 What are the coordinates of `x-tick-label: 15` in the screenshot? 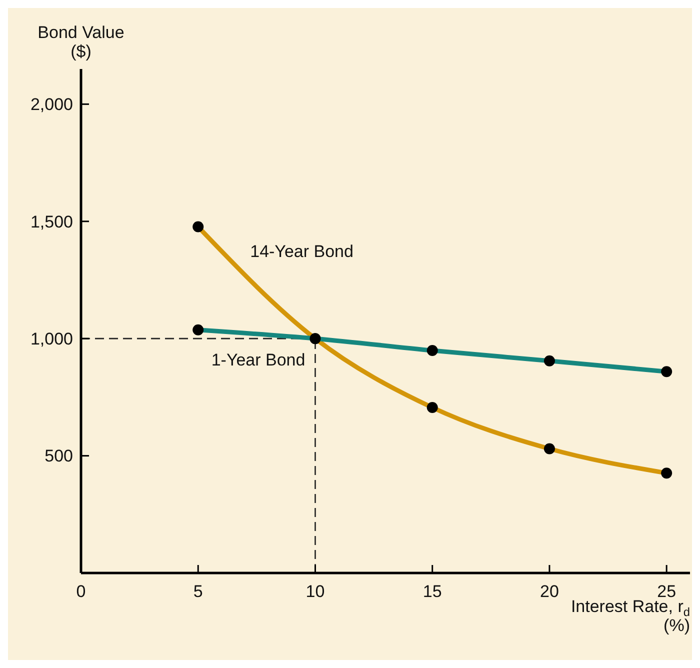 It's located at (432, 591).